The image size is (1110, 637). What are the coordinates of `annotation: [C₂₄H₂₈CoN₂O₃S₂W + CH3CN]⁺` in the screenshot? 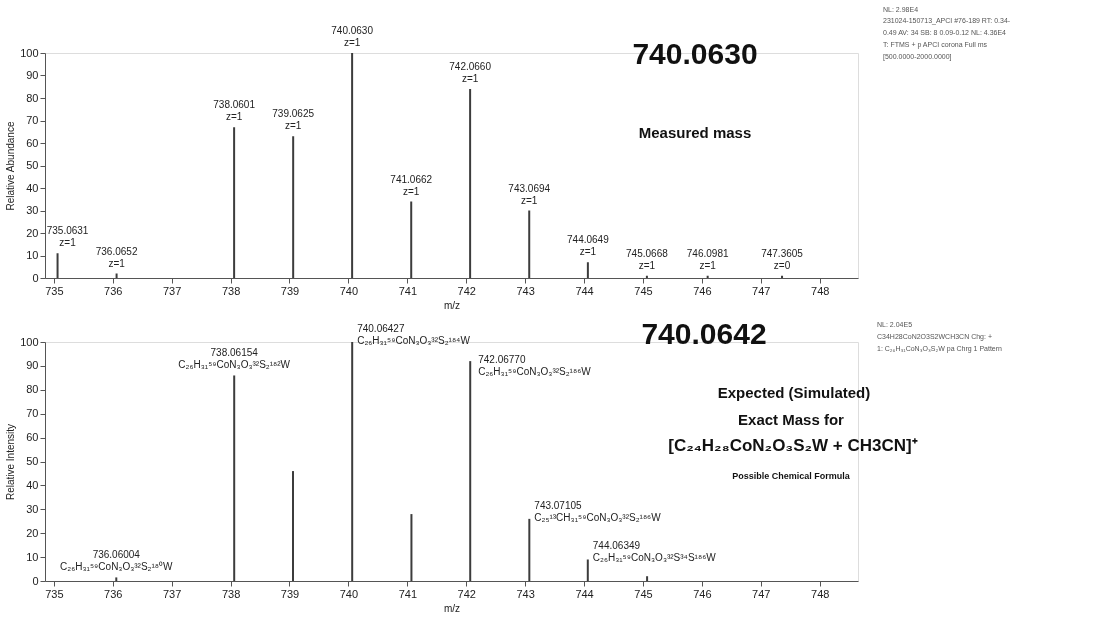 It's located at (793, 445).